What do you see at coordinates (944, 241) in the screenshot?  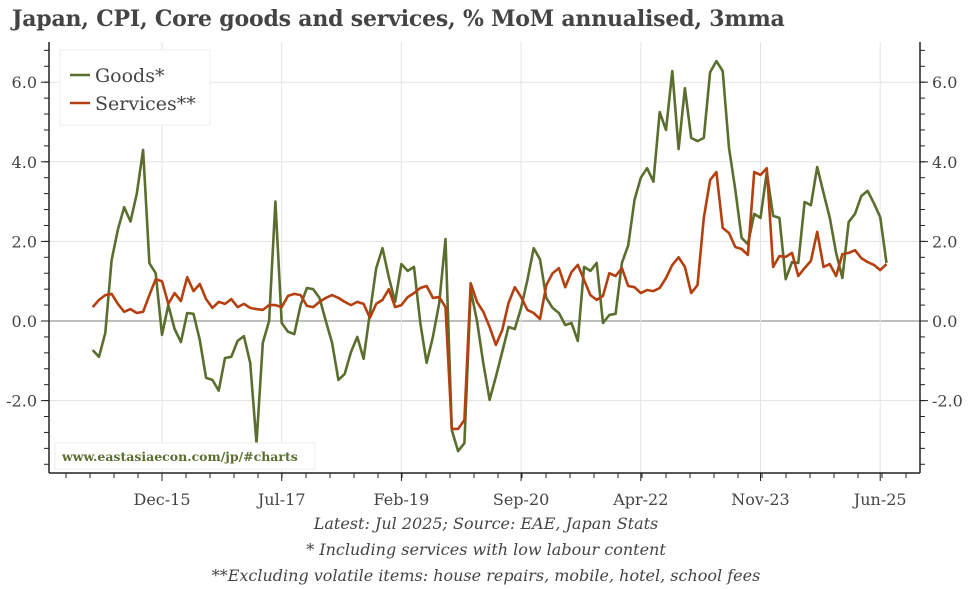 I see `y-tick-label-right: 2.0` at bounding box center [944, 241].